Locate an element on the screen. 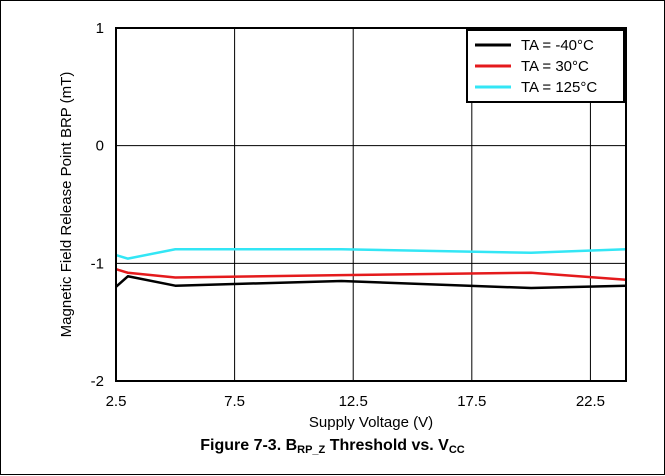 This screenshot has width=665, height=476. figure-caption: Figure 7-3. BRP_Z Threshold vs. VCC is located at coordinates (332, 446).